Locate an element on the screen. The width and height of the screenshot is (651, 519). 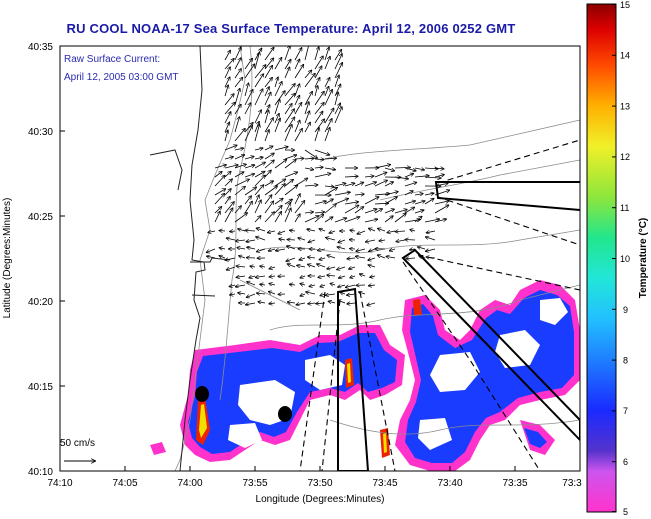
colorbar-tick-label: 10 is located at coordinates (625, 259).